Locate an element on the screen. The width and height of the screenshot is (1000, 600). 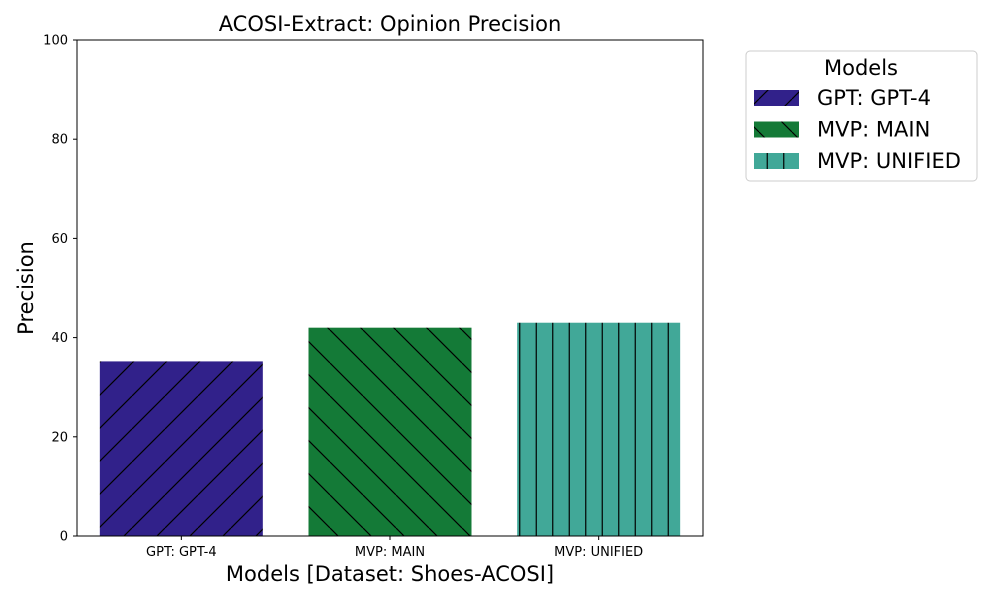
bar-mvp-unified is located at coordinates (599, 429).